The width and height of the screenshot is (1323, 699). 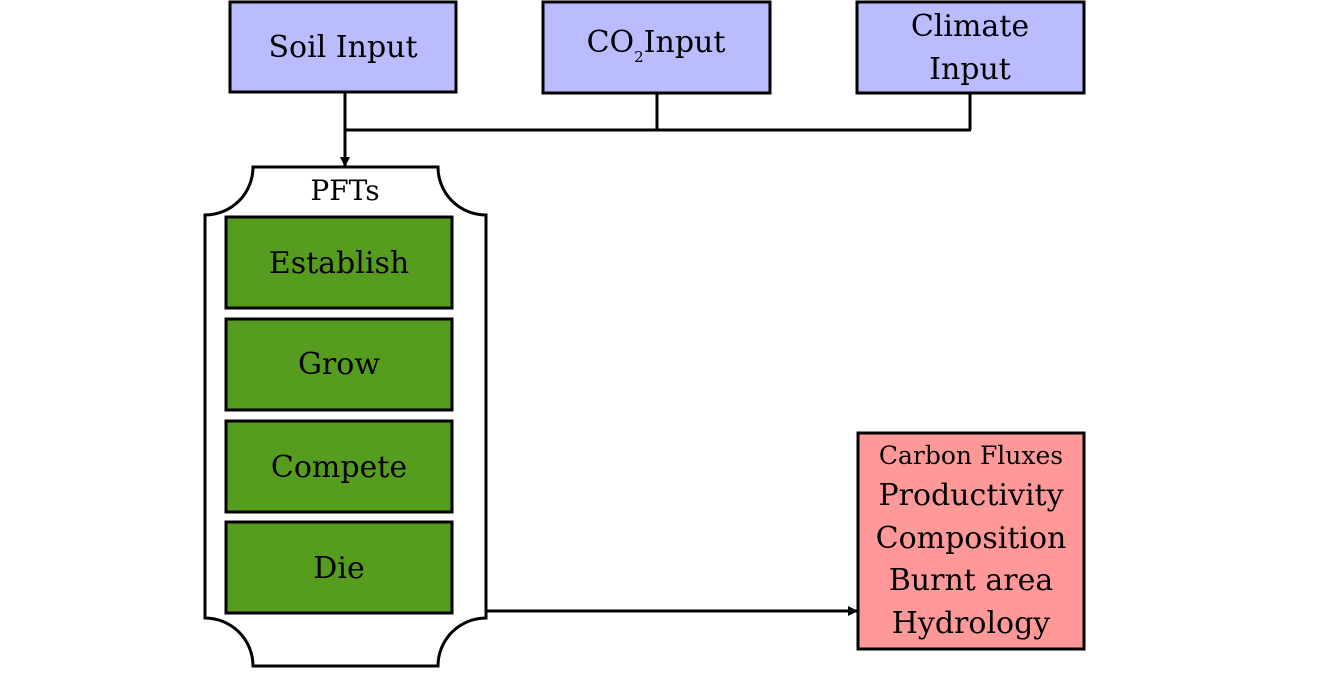 I want to click on pft-step-label: Establish, so click(x=339, y=263).